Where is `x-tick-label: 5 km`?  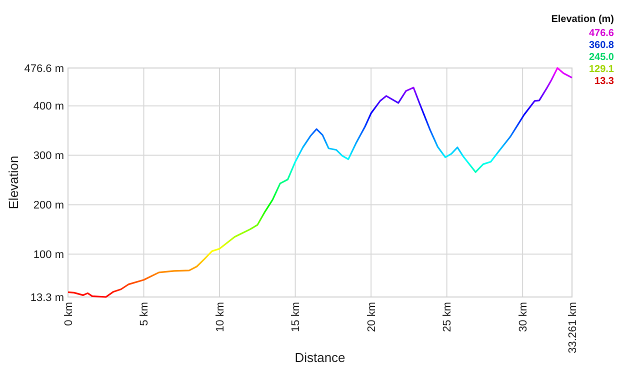
x-tick-label: 5 km is located at coordinates (144, 314).